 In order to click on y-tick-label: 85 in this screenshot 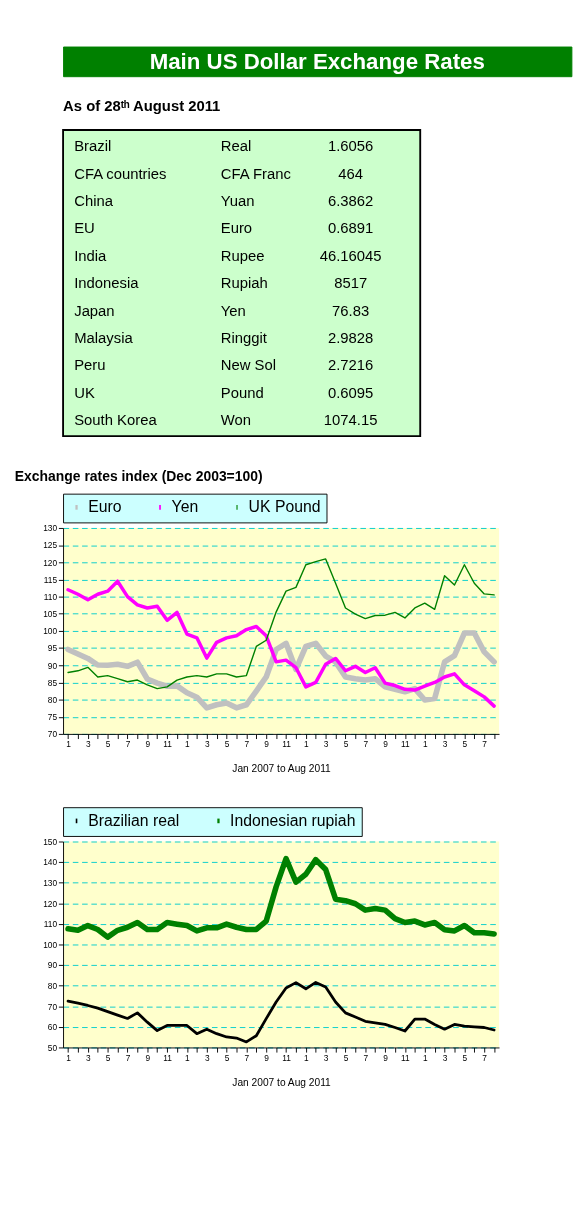, I will do `click(52, 682)`.